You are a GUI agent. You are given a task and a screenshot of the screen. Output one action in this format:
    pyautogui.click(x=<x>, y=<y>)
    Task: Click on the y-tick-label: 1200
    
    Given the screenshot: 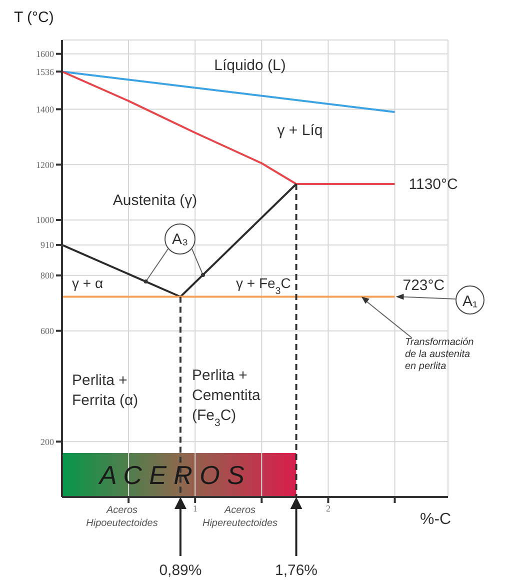 What is the action you would take?
    pyautogui.click(x=45, y=165)
    